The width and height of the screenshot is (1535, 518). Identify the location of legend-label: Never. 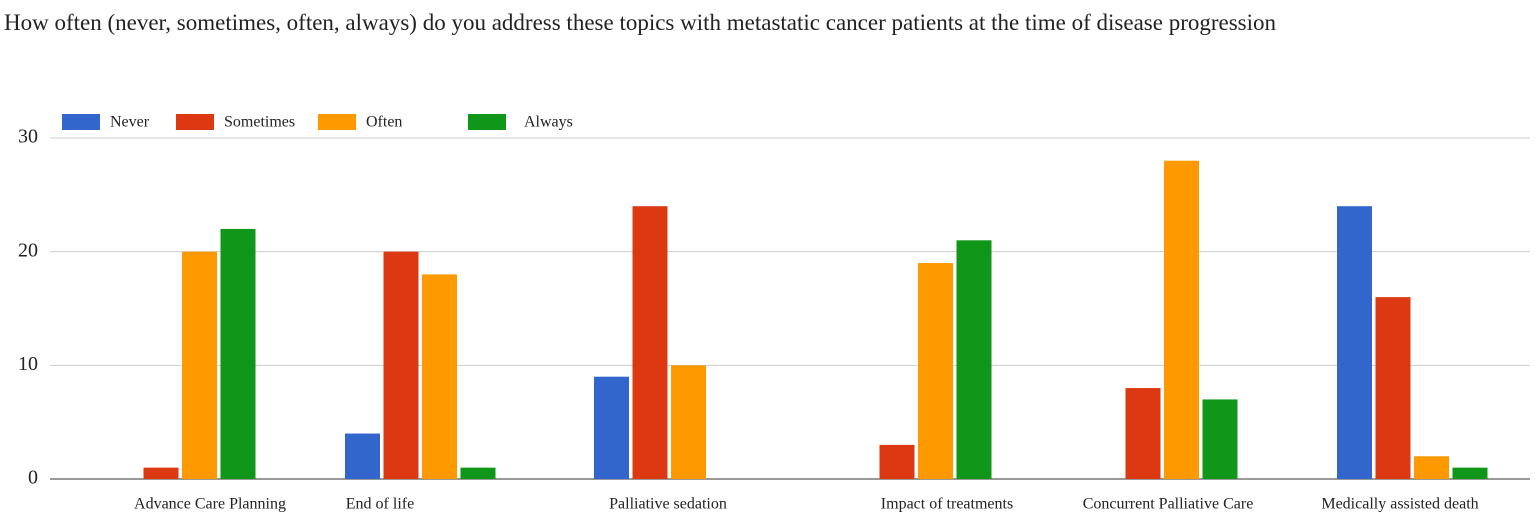
(130, 122).